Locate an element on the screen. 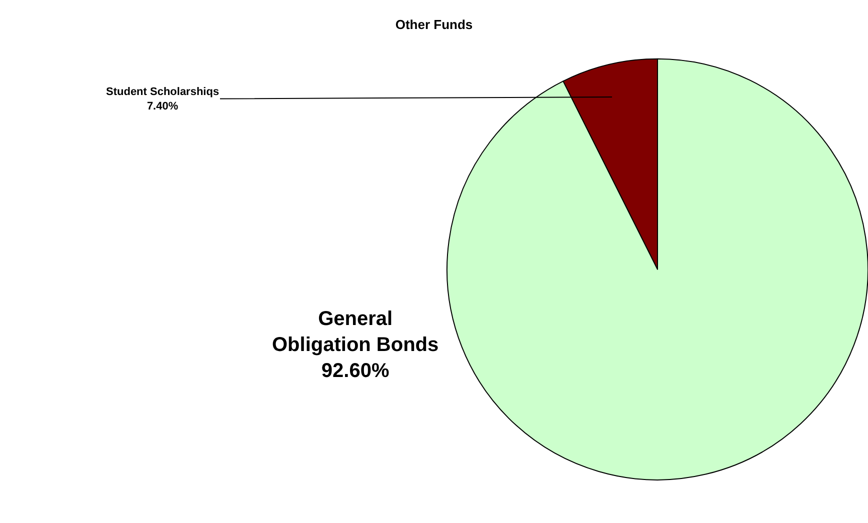 This screenshot has width=868, height=523. data-label: 92.60% is located at coordinates (355, 371).